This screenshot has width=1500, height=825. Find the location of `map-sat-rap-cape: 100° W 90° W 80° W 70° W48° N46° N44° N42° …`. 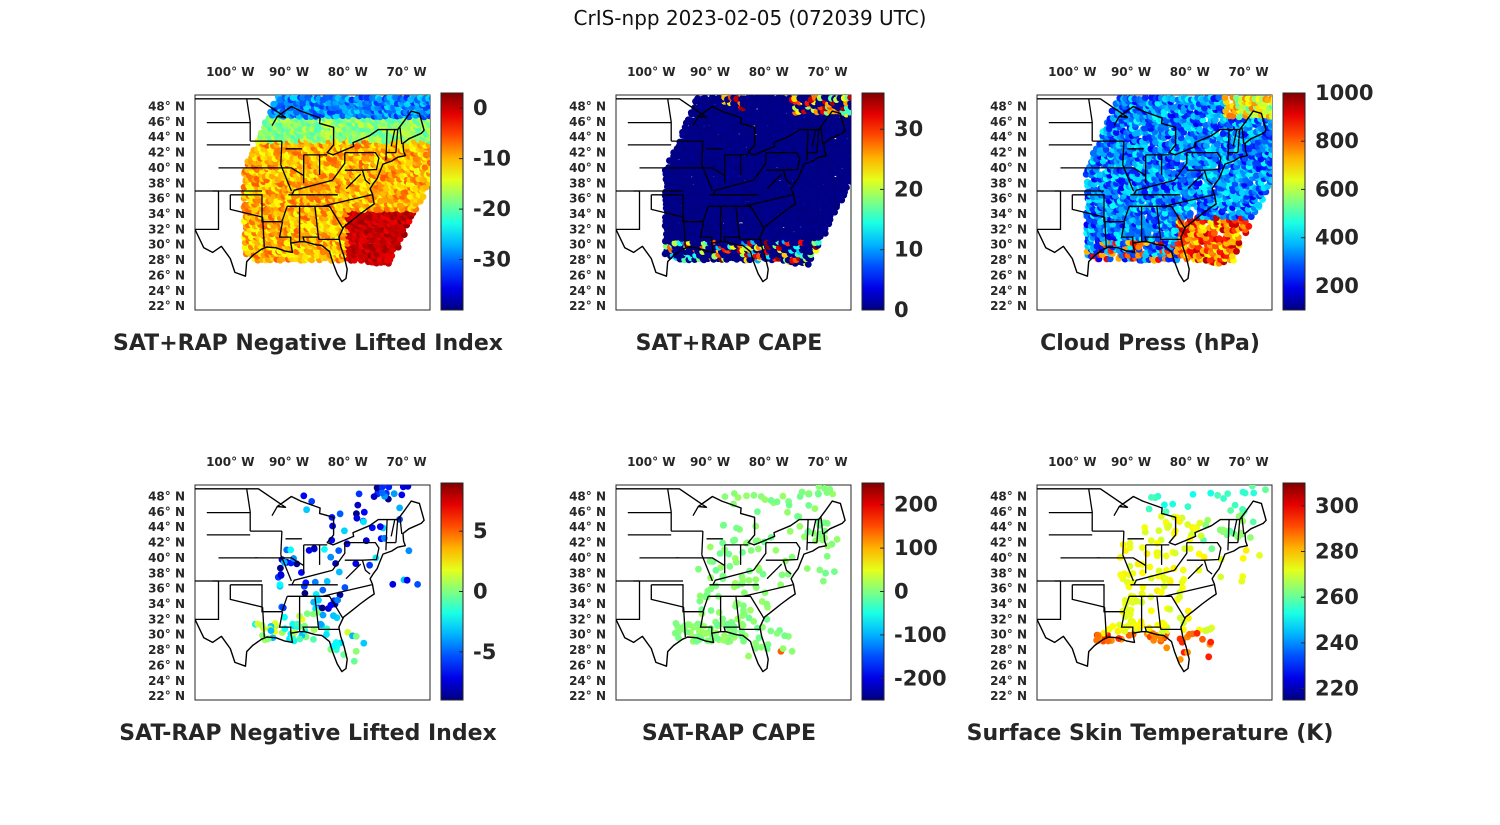

map-sat-rap-cape: 100° W 90° W 80° W 70° W48° N46° N44° N42° … is located at coordinates (746, 193).